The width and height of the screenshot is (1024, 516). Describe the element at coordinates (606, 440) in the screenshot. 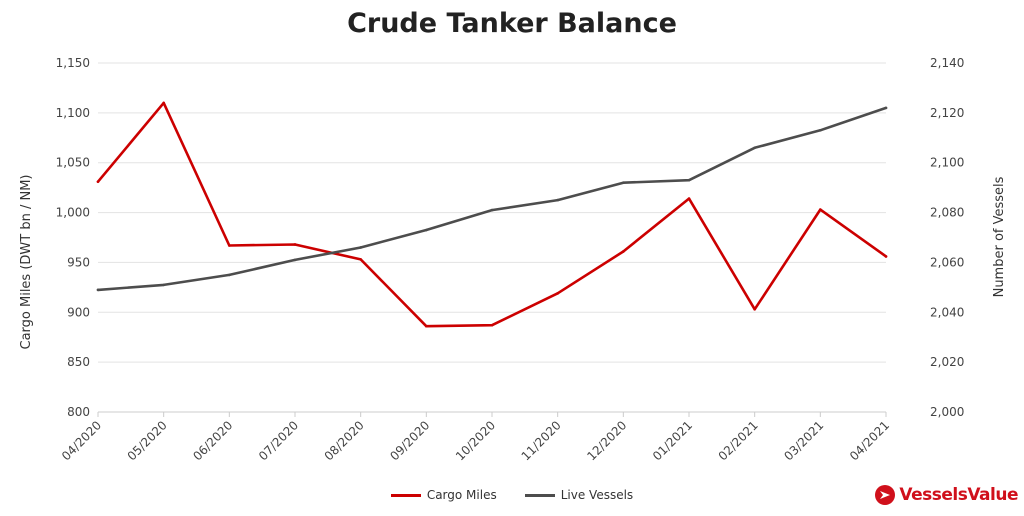

I see `x-tick-label: 12/2020` at that location.